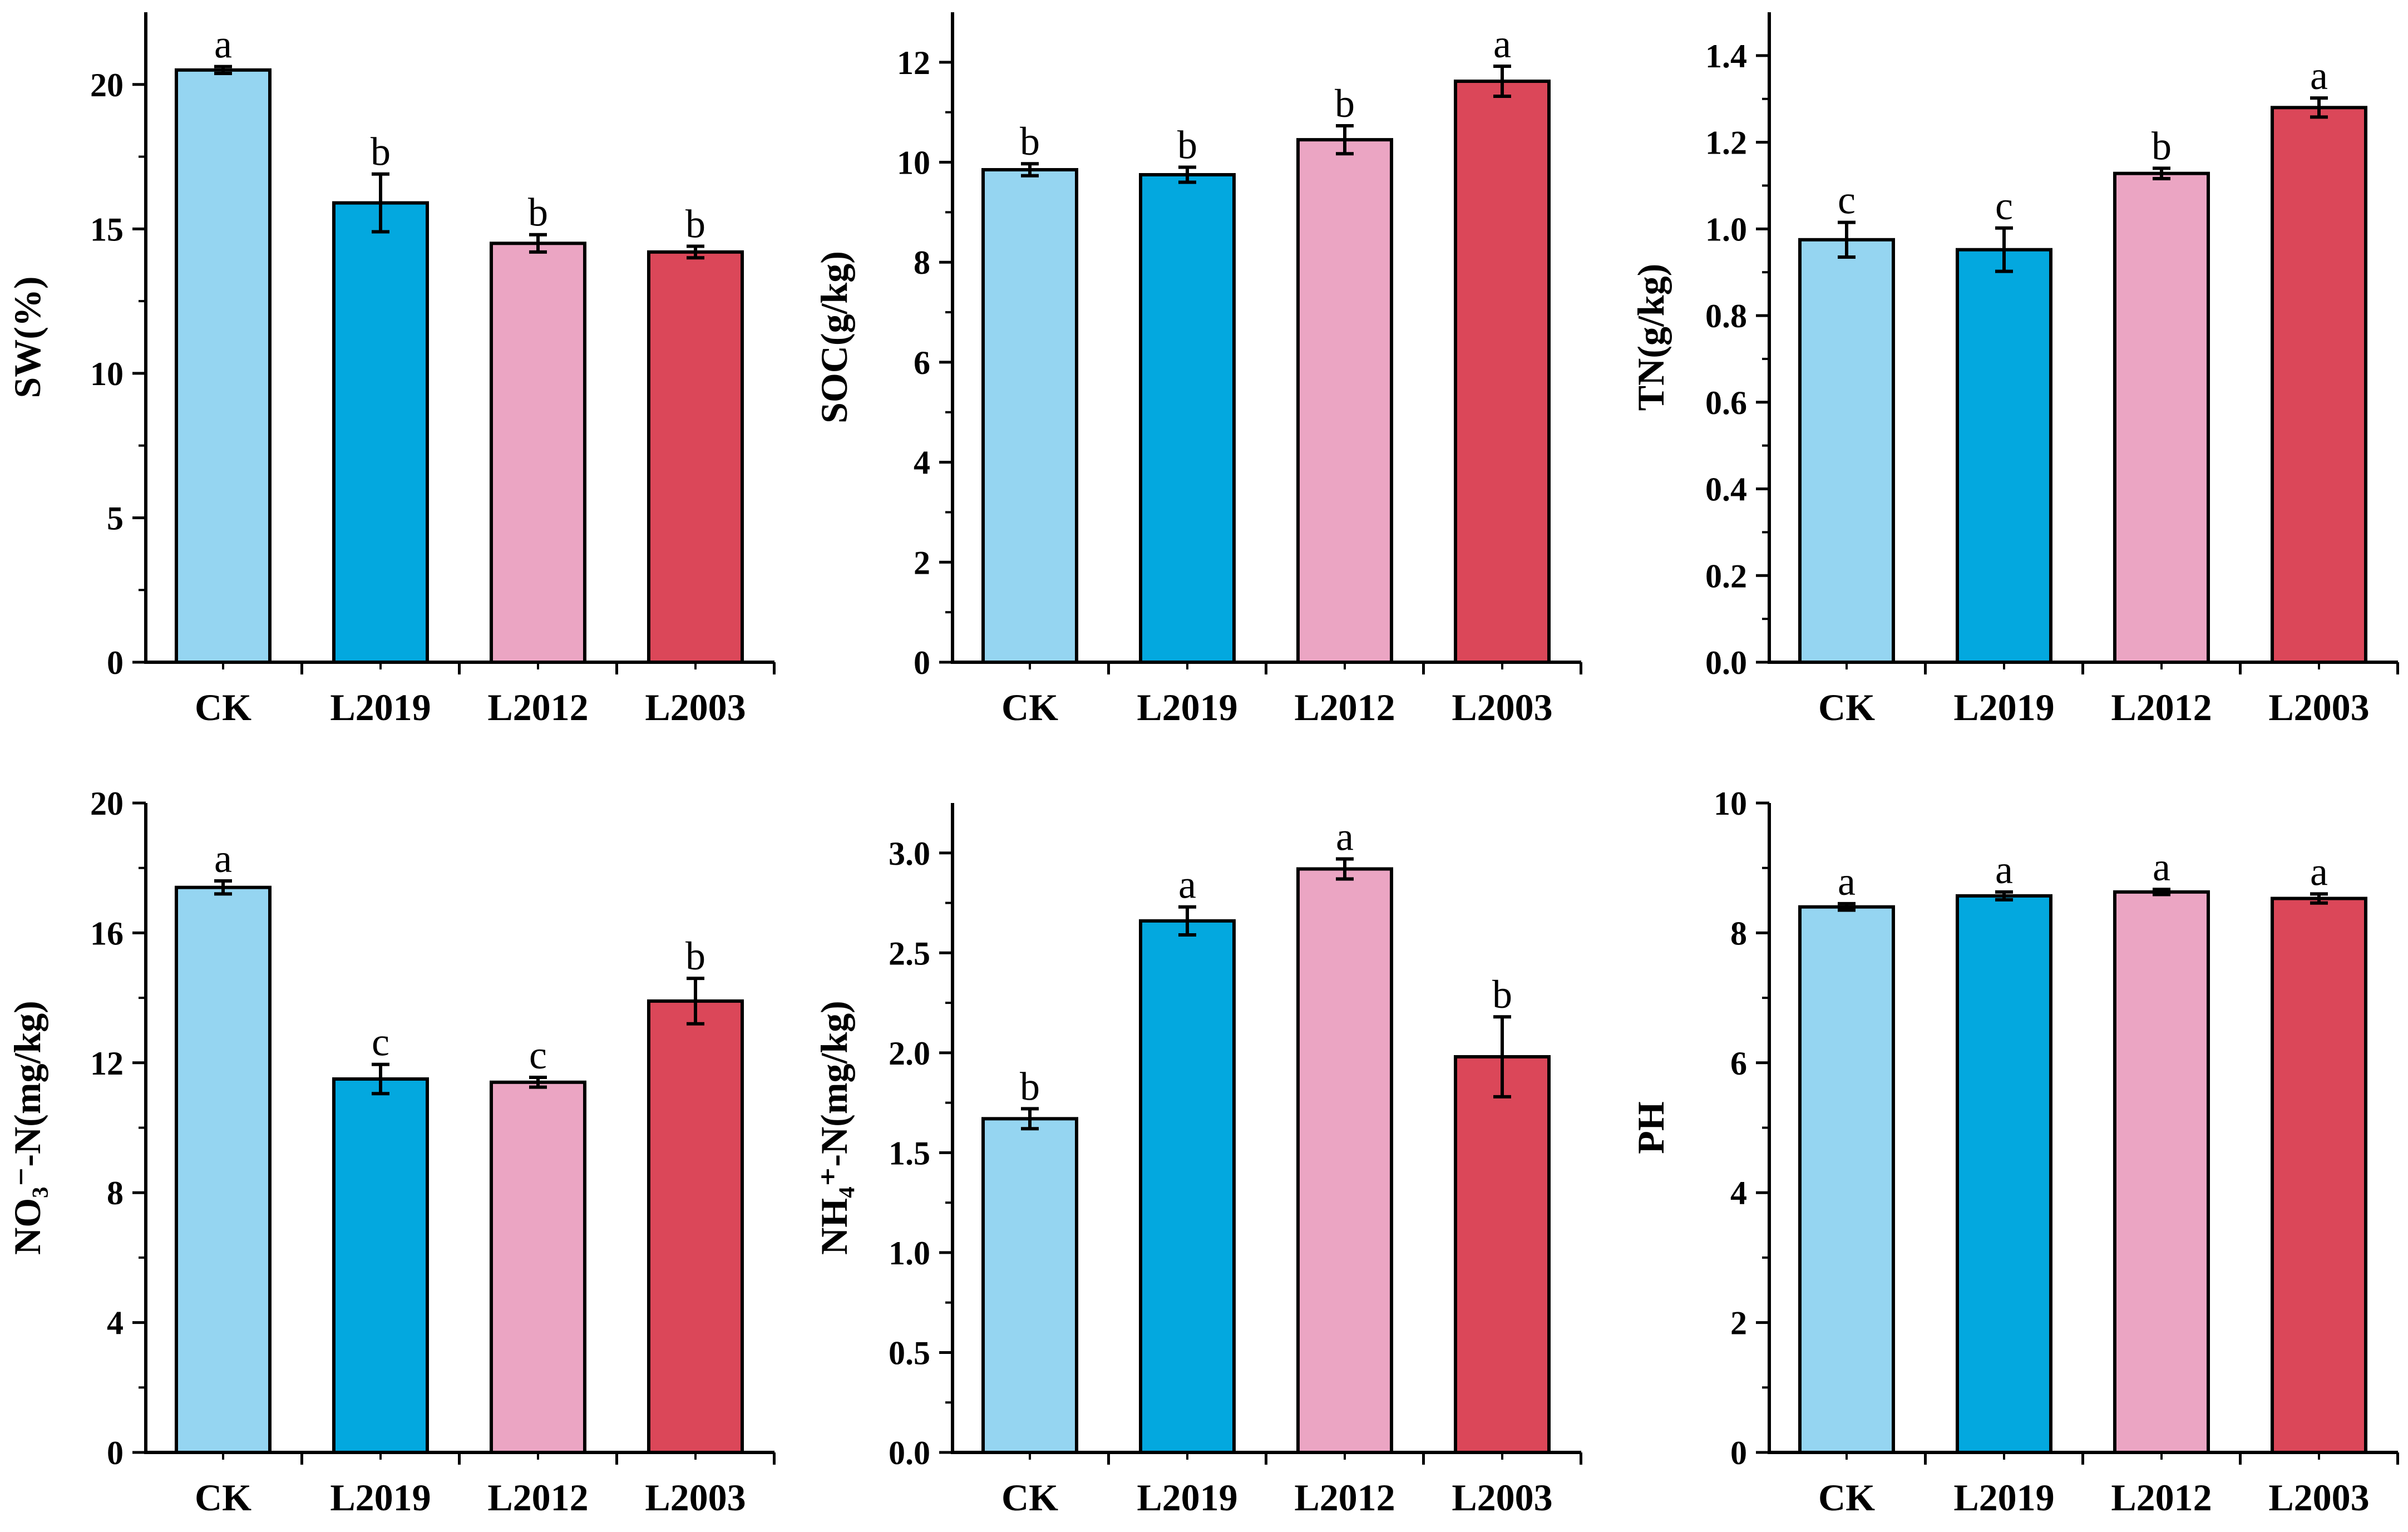 The image size is (2408, 1532). I want to click on y-tick-label: 0.4, so click(1726, 489).